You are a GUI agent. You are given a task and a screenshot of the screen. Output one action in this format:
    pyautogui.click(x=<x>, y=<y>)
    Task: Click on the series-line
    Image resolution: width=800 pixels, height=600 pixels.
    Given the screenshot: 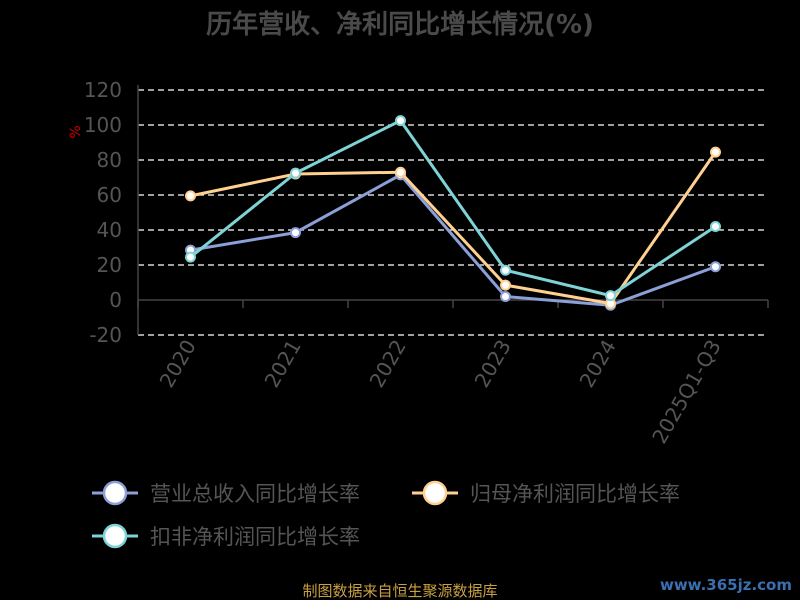 What is the action you would take?
    pyautogui.click(x=453, y=240)
    